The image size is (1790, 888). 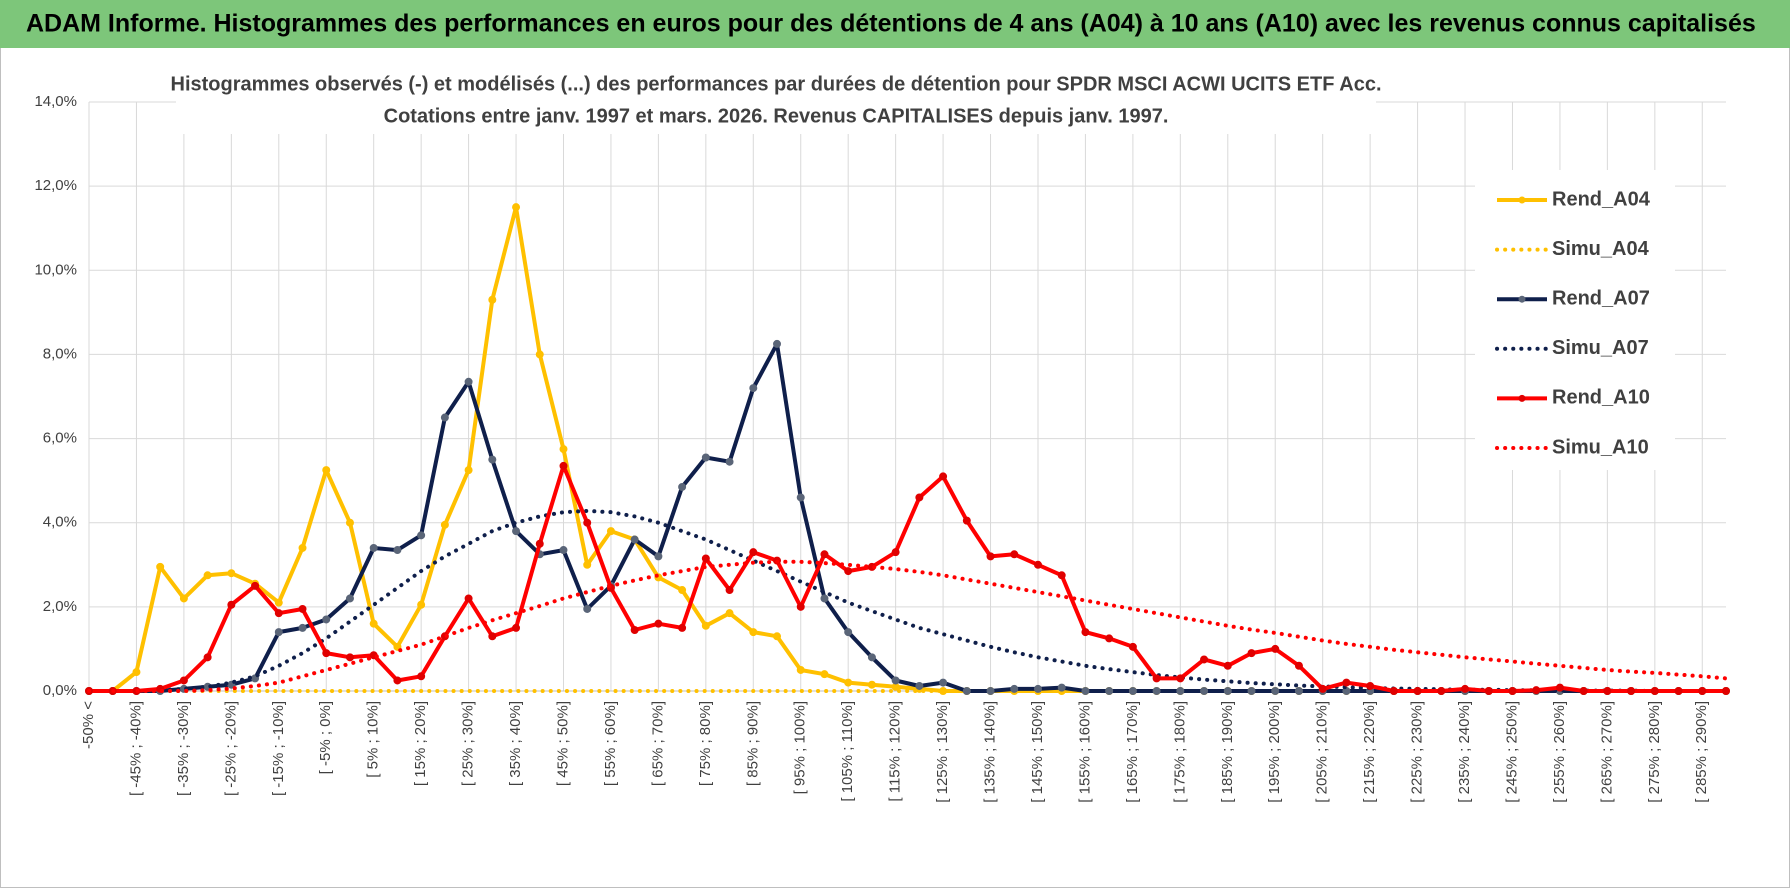 What do you see at coordinates (776, 101) in the screenshot?
I see `title-bg` at bounding box center [776, 101].